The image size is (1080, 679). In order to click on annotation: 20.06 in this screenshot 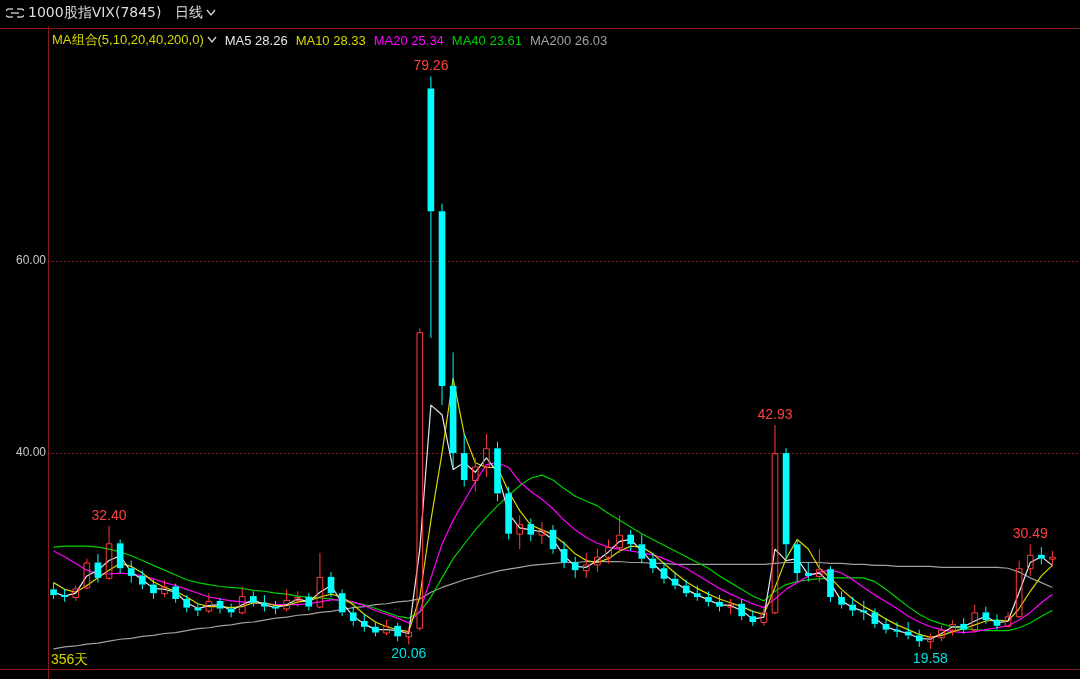, I will do `click(409, 653)`.